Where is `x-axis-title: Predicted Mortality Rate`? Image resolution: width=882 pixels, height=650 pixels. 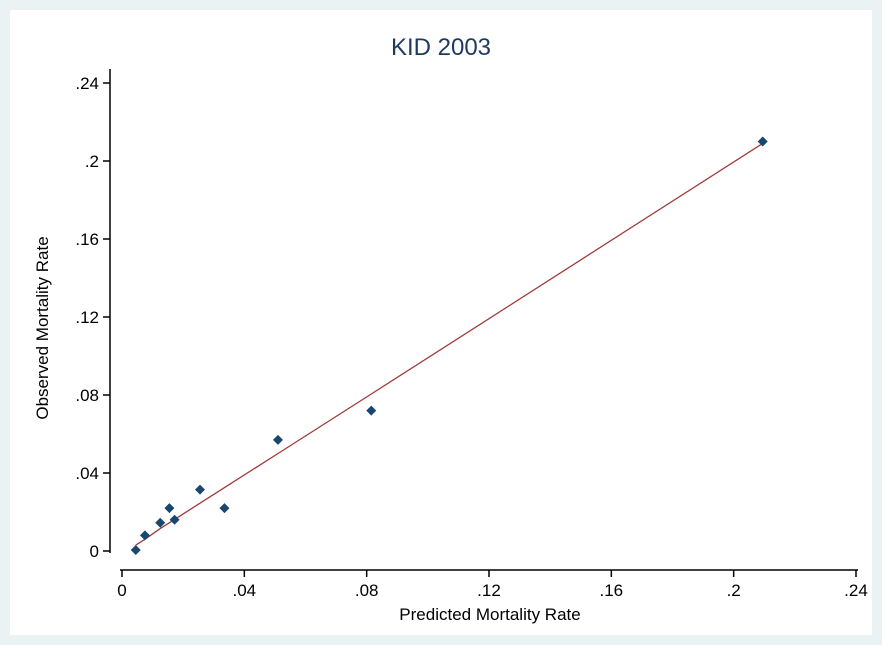 x-axis-title: Predicted Mortality Rate is located at coordinates (489, 614).